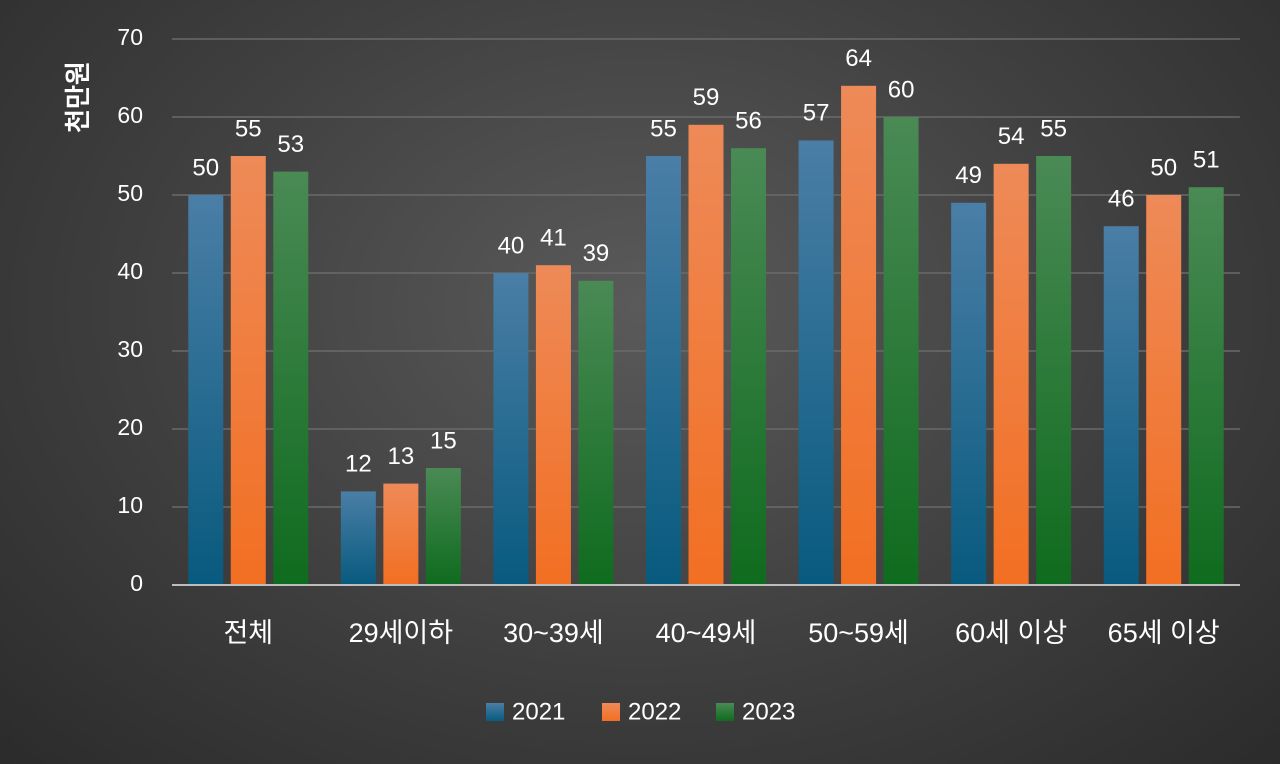 This screenshot has height=764, width=1280. What do you see at coordinates (130, 37) in the screenshot?
I see `y-tick-label: 70` at bounding box center [130, 37].